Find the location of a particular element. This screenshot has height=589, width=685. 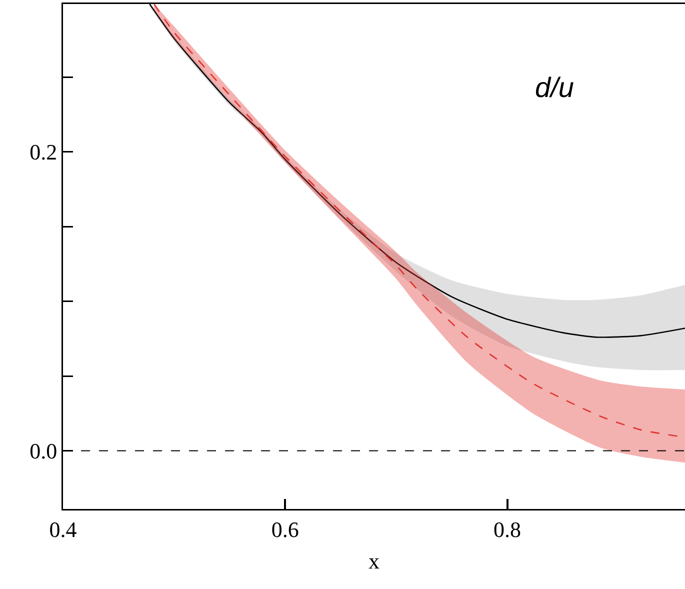

x-tick-label: 0.8 is located at coordinates (508, 529).